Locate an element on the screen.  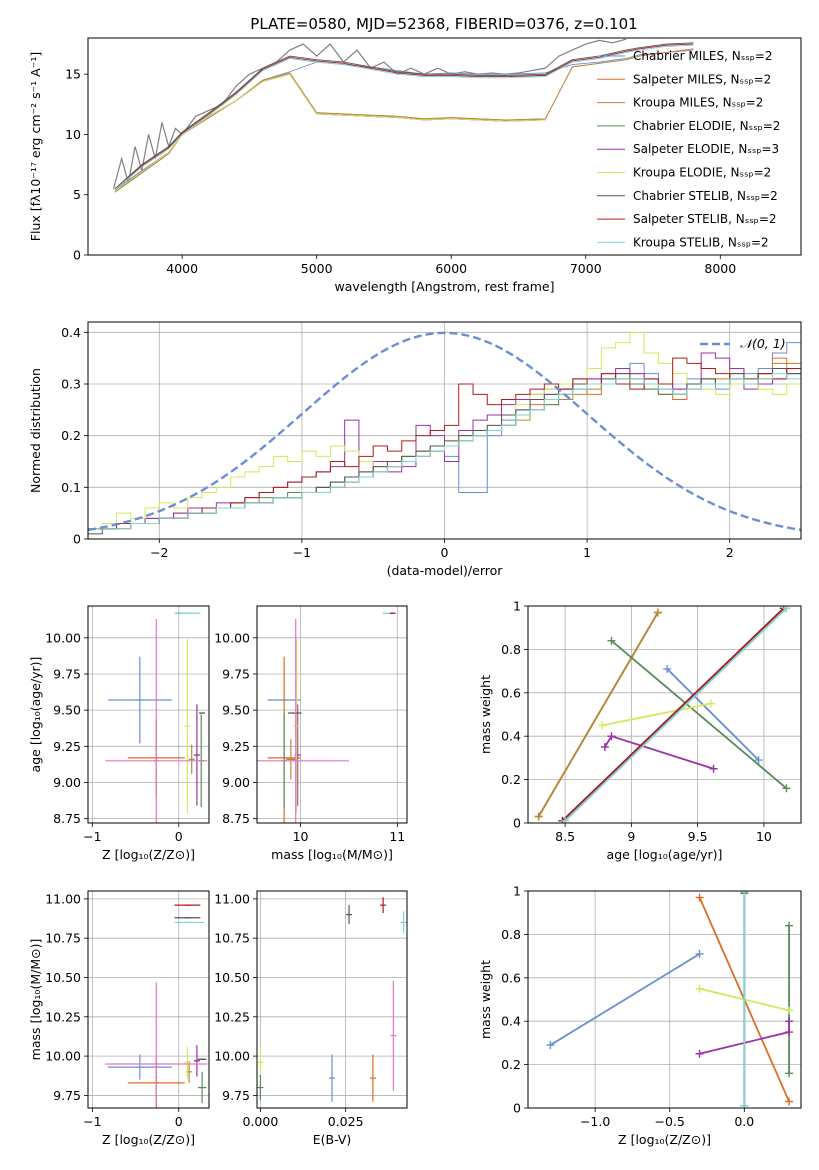
y-tick-label: 0.8 is located at coordinates (511, 934).